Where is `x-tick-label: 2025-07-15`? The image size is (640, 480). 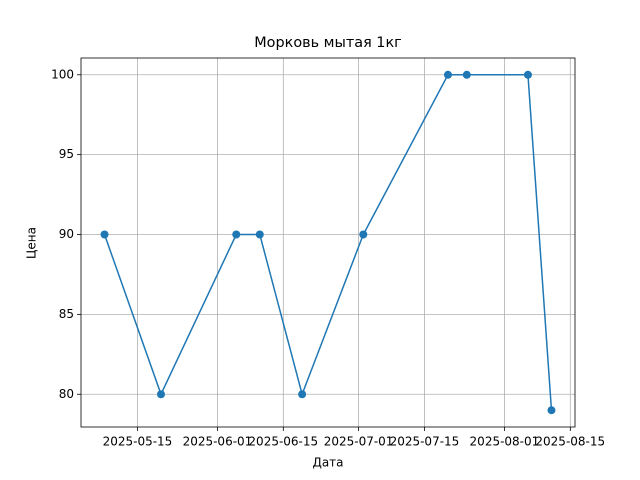 x-tick-label: 2025-07-15 is located at coordinates (425, 442).